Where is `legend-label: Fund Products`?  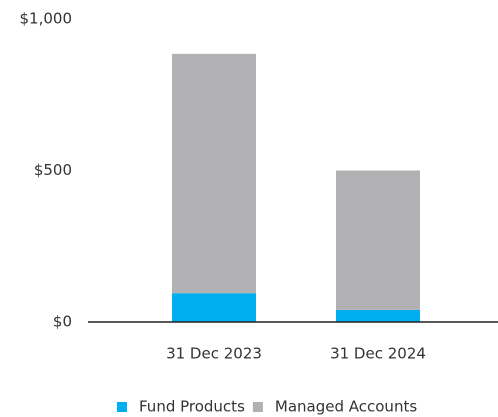 legend-label: Fund Products is located at coordinates (192, 407).